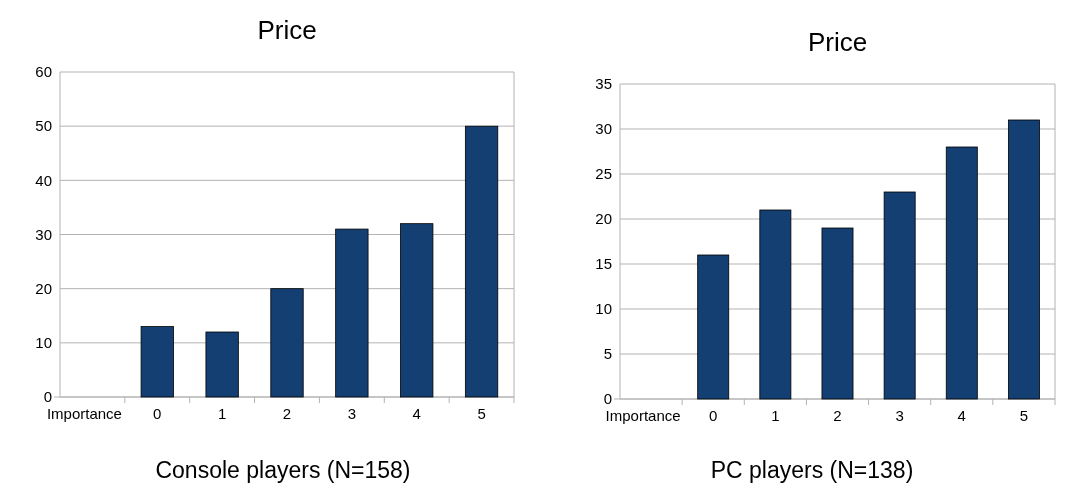  Describe the element at coordinates (43, 180) in the screenshot. I see `y-tick-label: 40` at that location.